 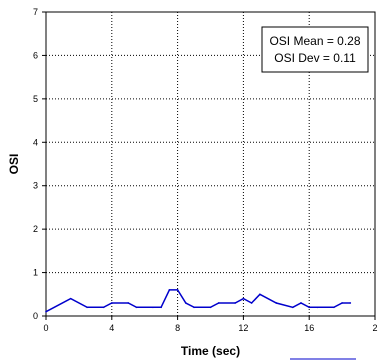 I want to click on x-tick-label: 0, so click(x=45, y=328).